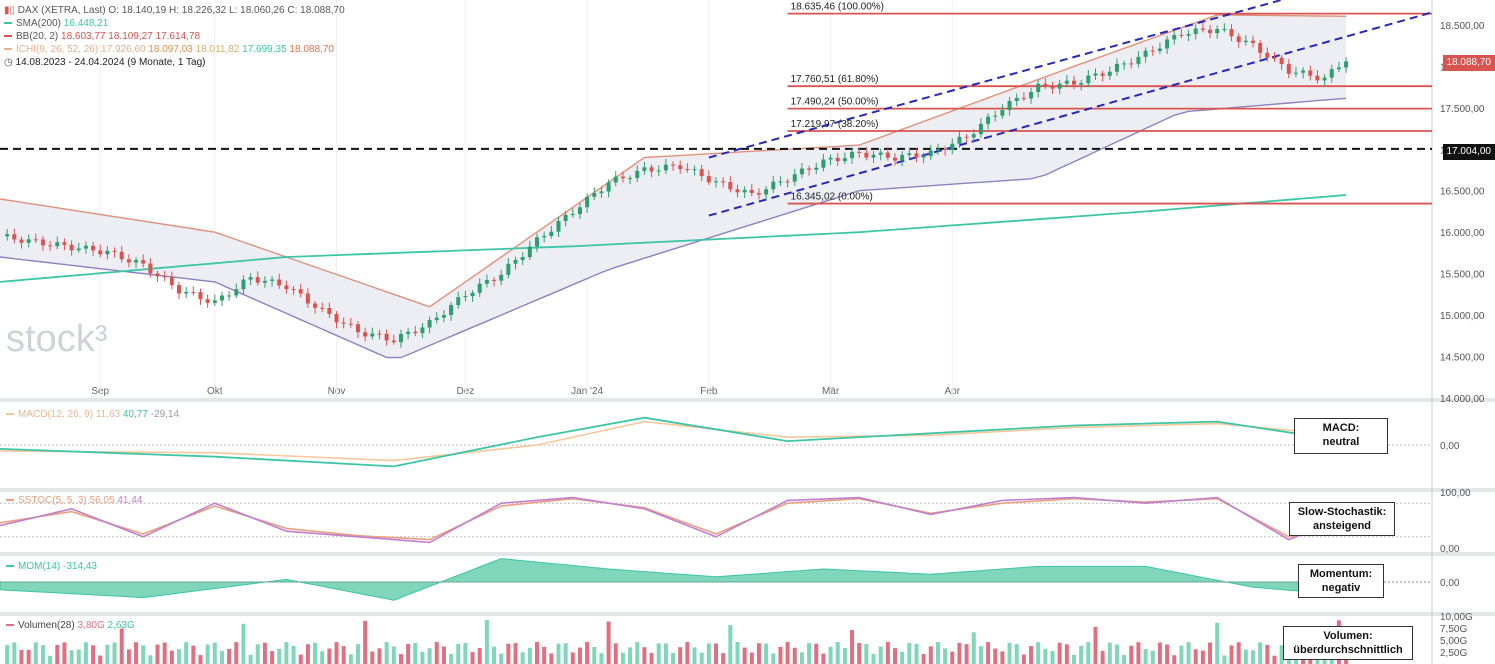 This screenshot has height=664, width=1495. Describe the element at coordinates (1341, 574) in the screenshot. I see `mom-box-title: Momentum:` at that location.